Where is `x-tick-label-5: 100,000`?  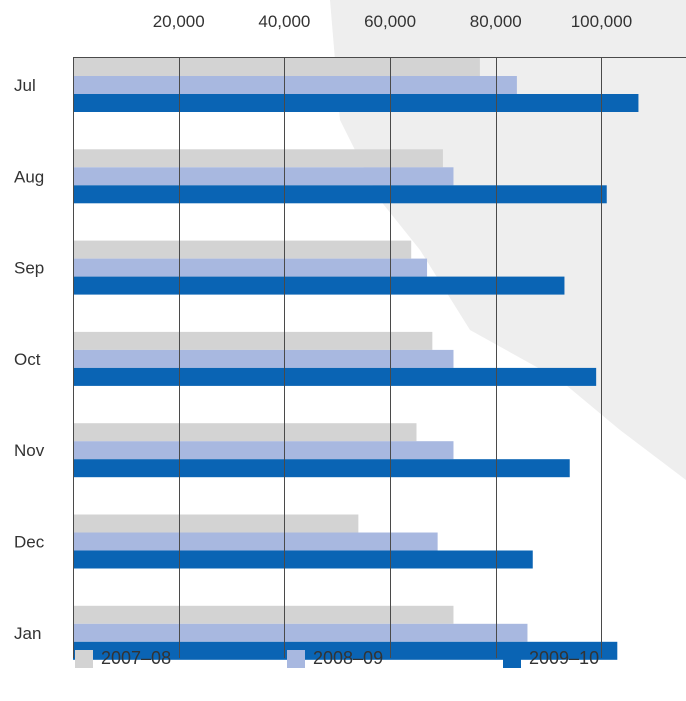
x-tick-label-5: 100,000 is located at coordinates (601, 21).